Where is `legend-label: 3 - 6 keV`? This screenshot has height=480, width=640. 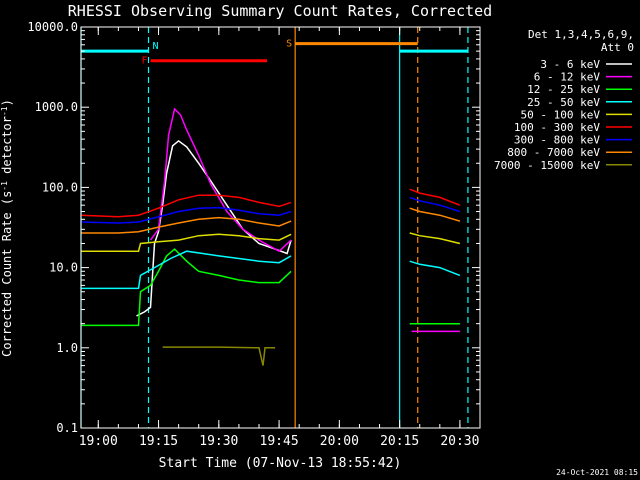 legend-label: 3 - 6 keV is located at coordinates (570, 64).